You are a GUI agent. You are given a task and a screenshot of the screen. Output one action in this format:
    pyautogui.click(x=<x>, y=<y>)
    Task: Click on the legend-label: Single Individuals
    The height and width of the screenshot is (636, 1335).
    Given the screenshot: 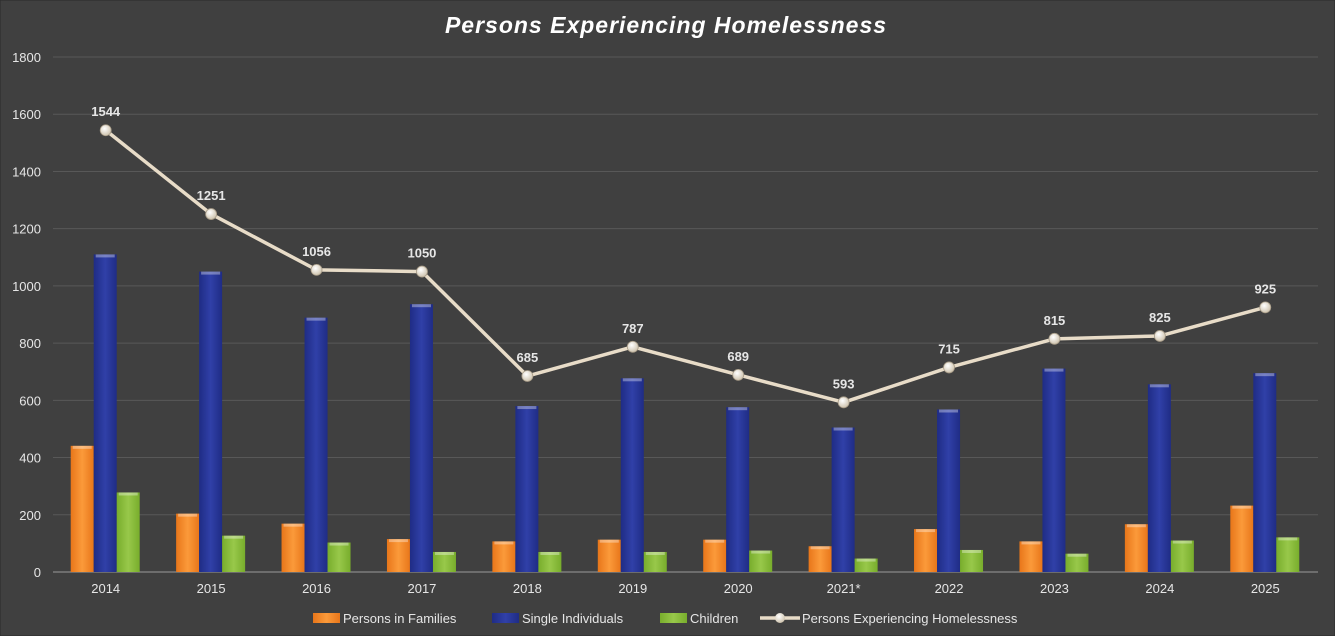 What is the action you would take?
    pyautogui.click(x=573, y=618)
    